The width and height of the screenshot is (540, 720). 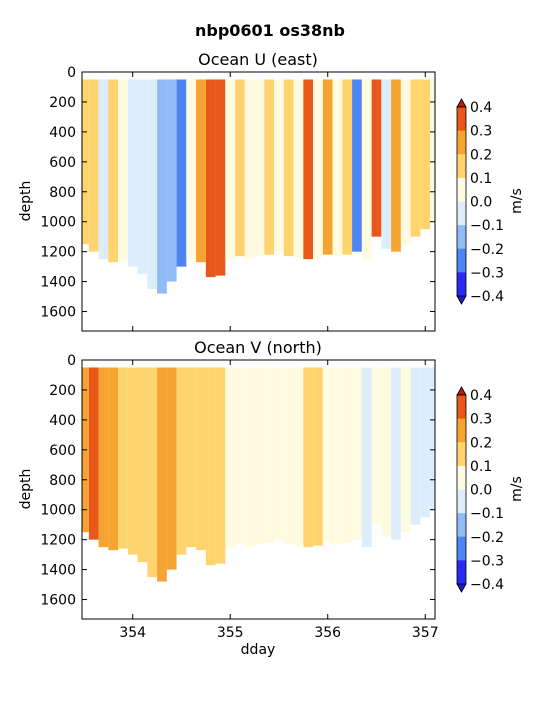 What do you see at coordinates (62, 421) in the screenshot?
I see `v-ytick-label: 400` at bounding box center [62, 421].